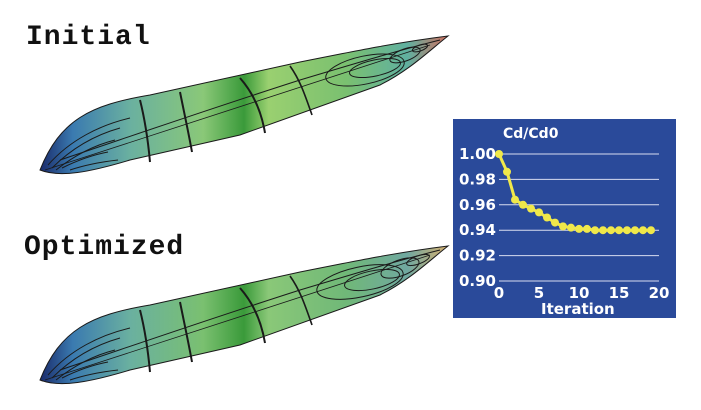  Describe the element at coordinates (531, 134) in the screenshot. I see `chart-title: Cd/Cd0` at that location.